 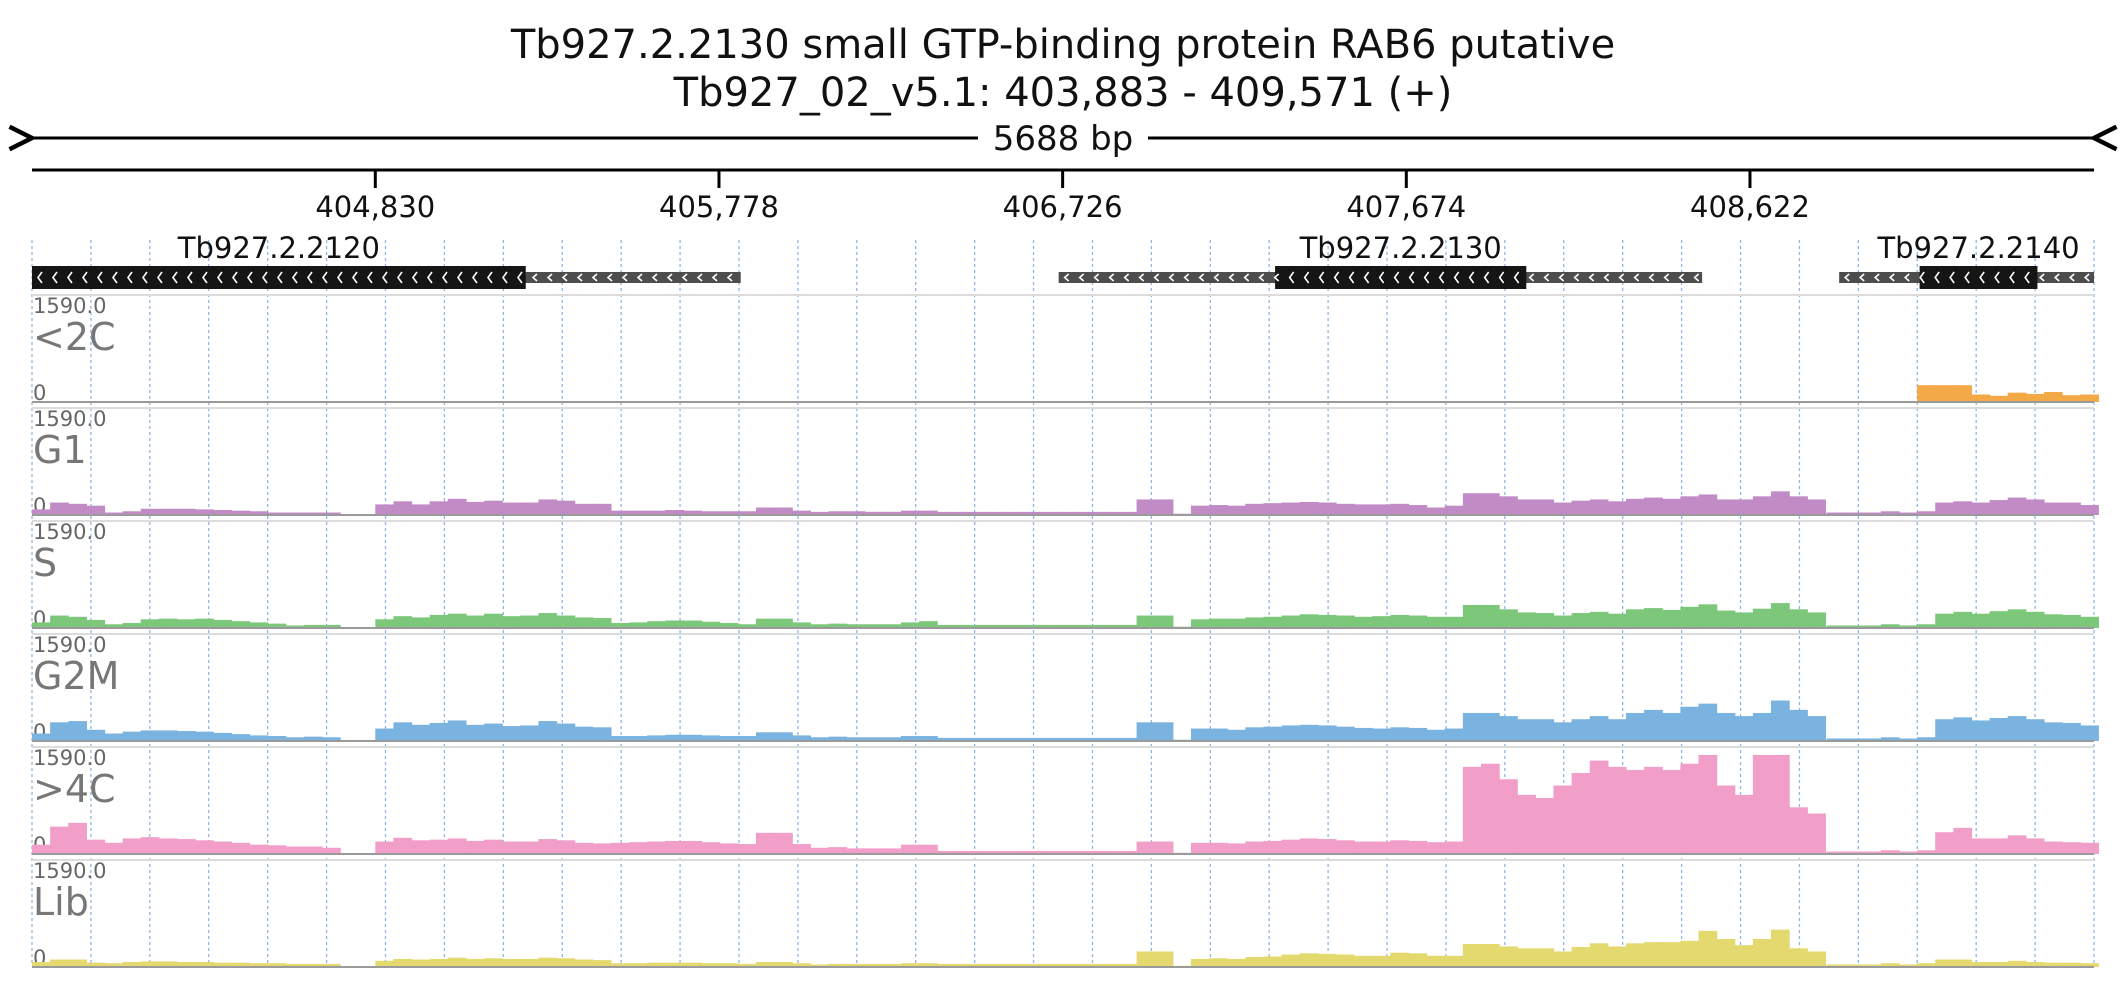 I want to click on track-name: Lib, so click(x=61, y=902).